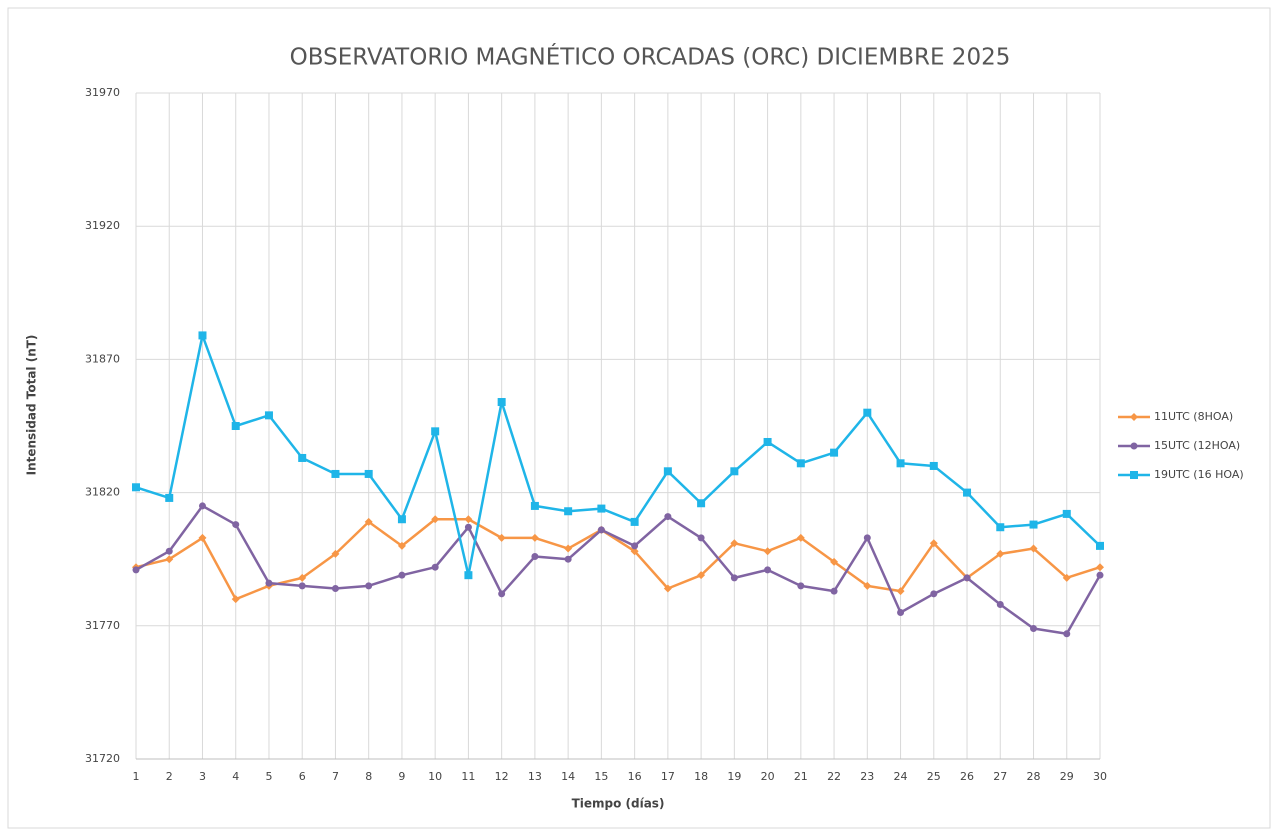 This screenshot has height=829, width=1277. I want to click on x-tick-label: 8, so click(368, 776).